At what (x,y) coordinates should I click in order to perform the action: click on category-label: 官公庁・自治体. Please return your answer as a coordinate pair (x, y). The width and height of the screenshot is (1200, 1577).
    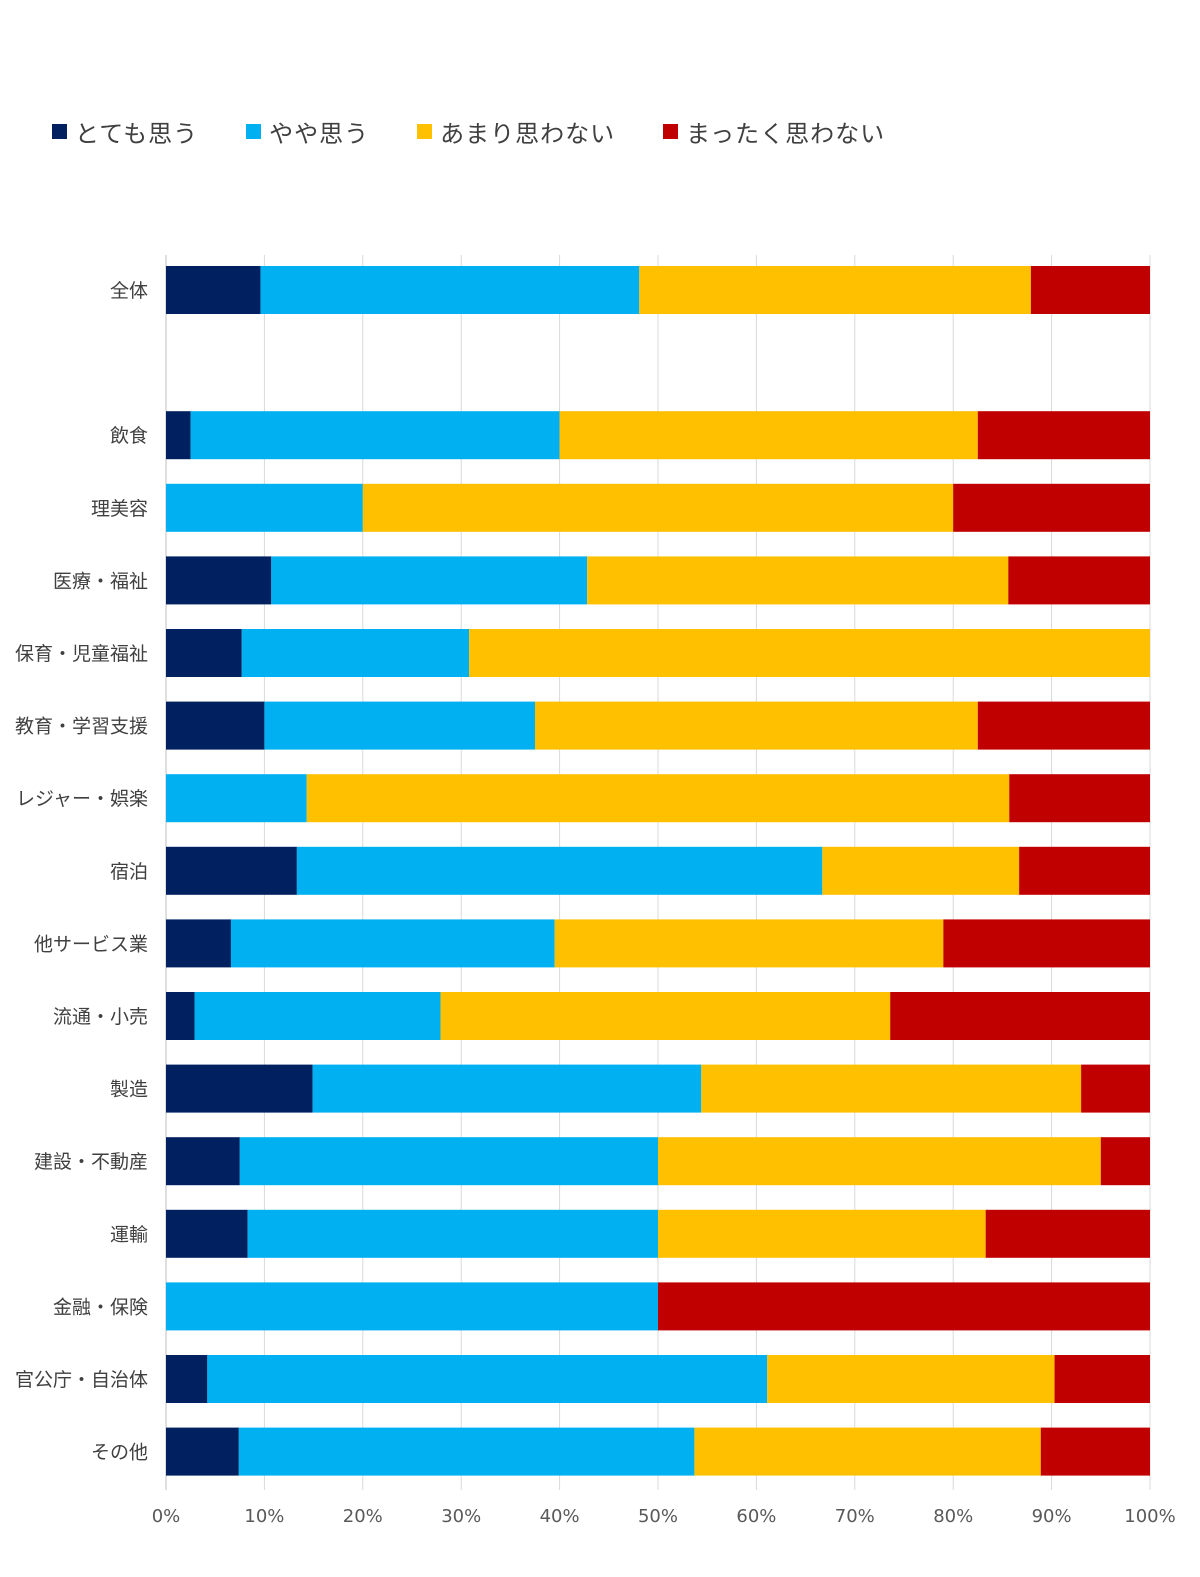
    Looking at the image, I should click on (81, 1380).